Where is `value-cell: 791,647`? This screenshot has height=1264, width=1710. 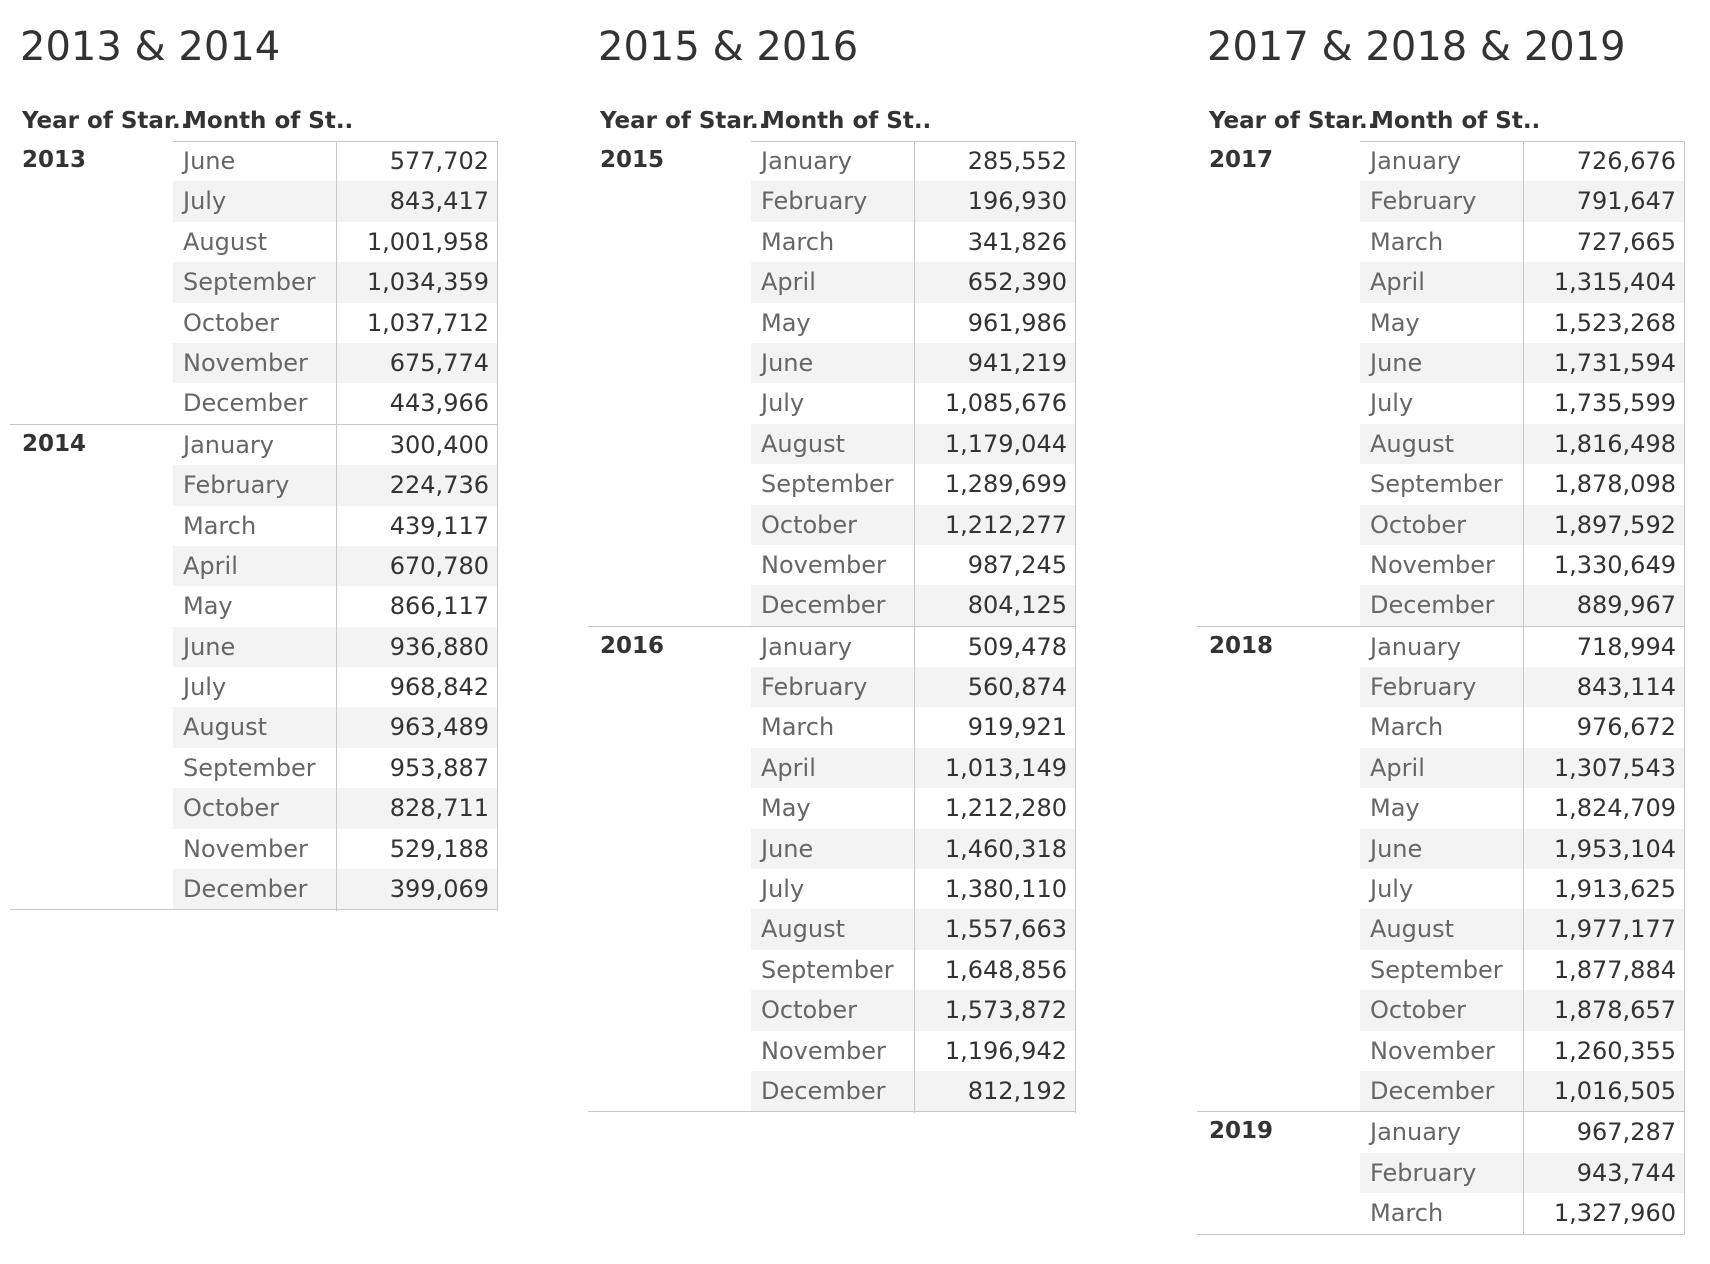 value-cell: 791,647 is located at coordinates (1603, 201).